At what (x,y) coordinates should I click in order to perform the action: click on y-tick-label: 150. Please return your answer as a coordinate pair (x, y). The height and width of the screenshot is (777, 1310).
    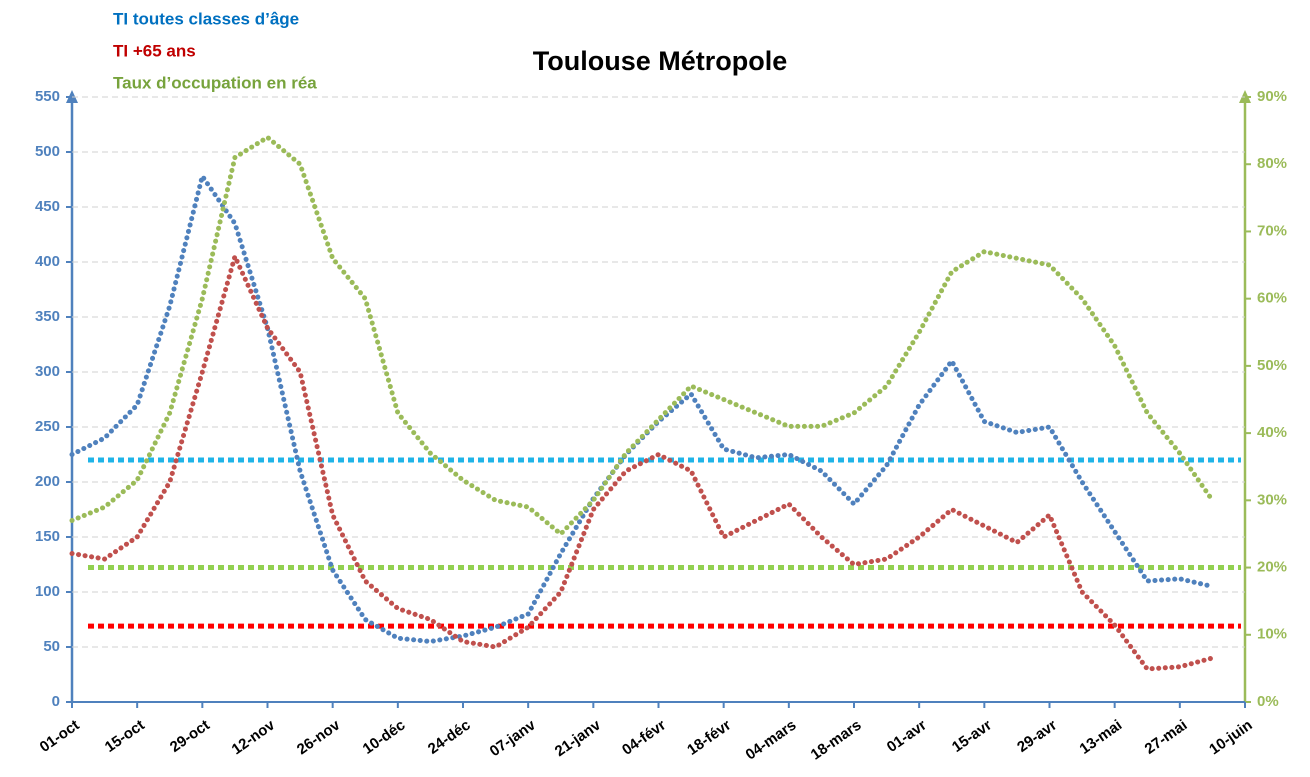
    Looking at the image, I should click on (47, 536).